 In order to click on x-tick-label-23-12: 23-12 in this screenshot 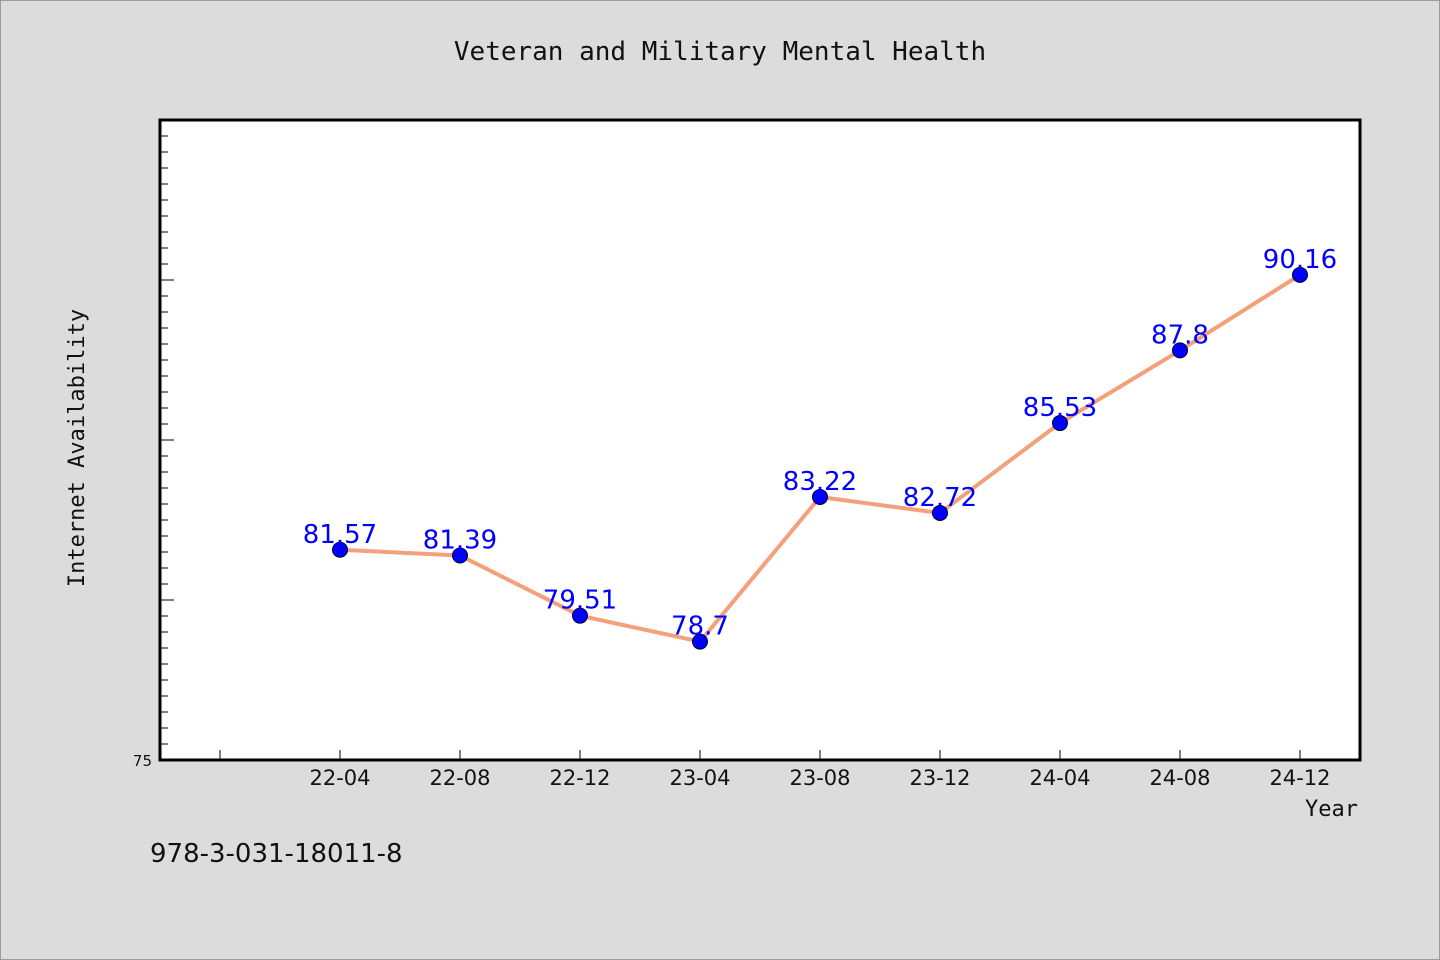, I will do `click(939, 778)`.